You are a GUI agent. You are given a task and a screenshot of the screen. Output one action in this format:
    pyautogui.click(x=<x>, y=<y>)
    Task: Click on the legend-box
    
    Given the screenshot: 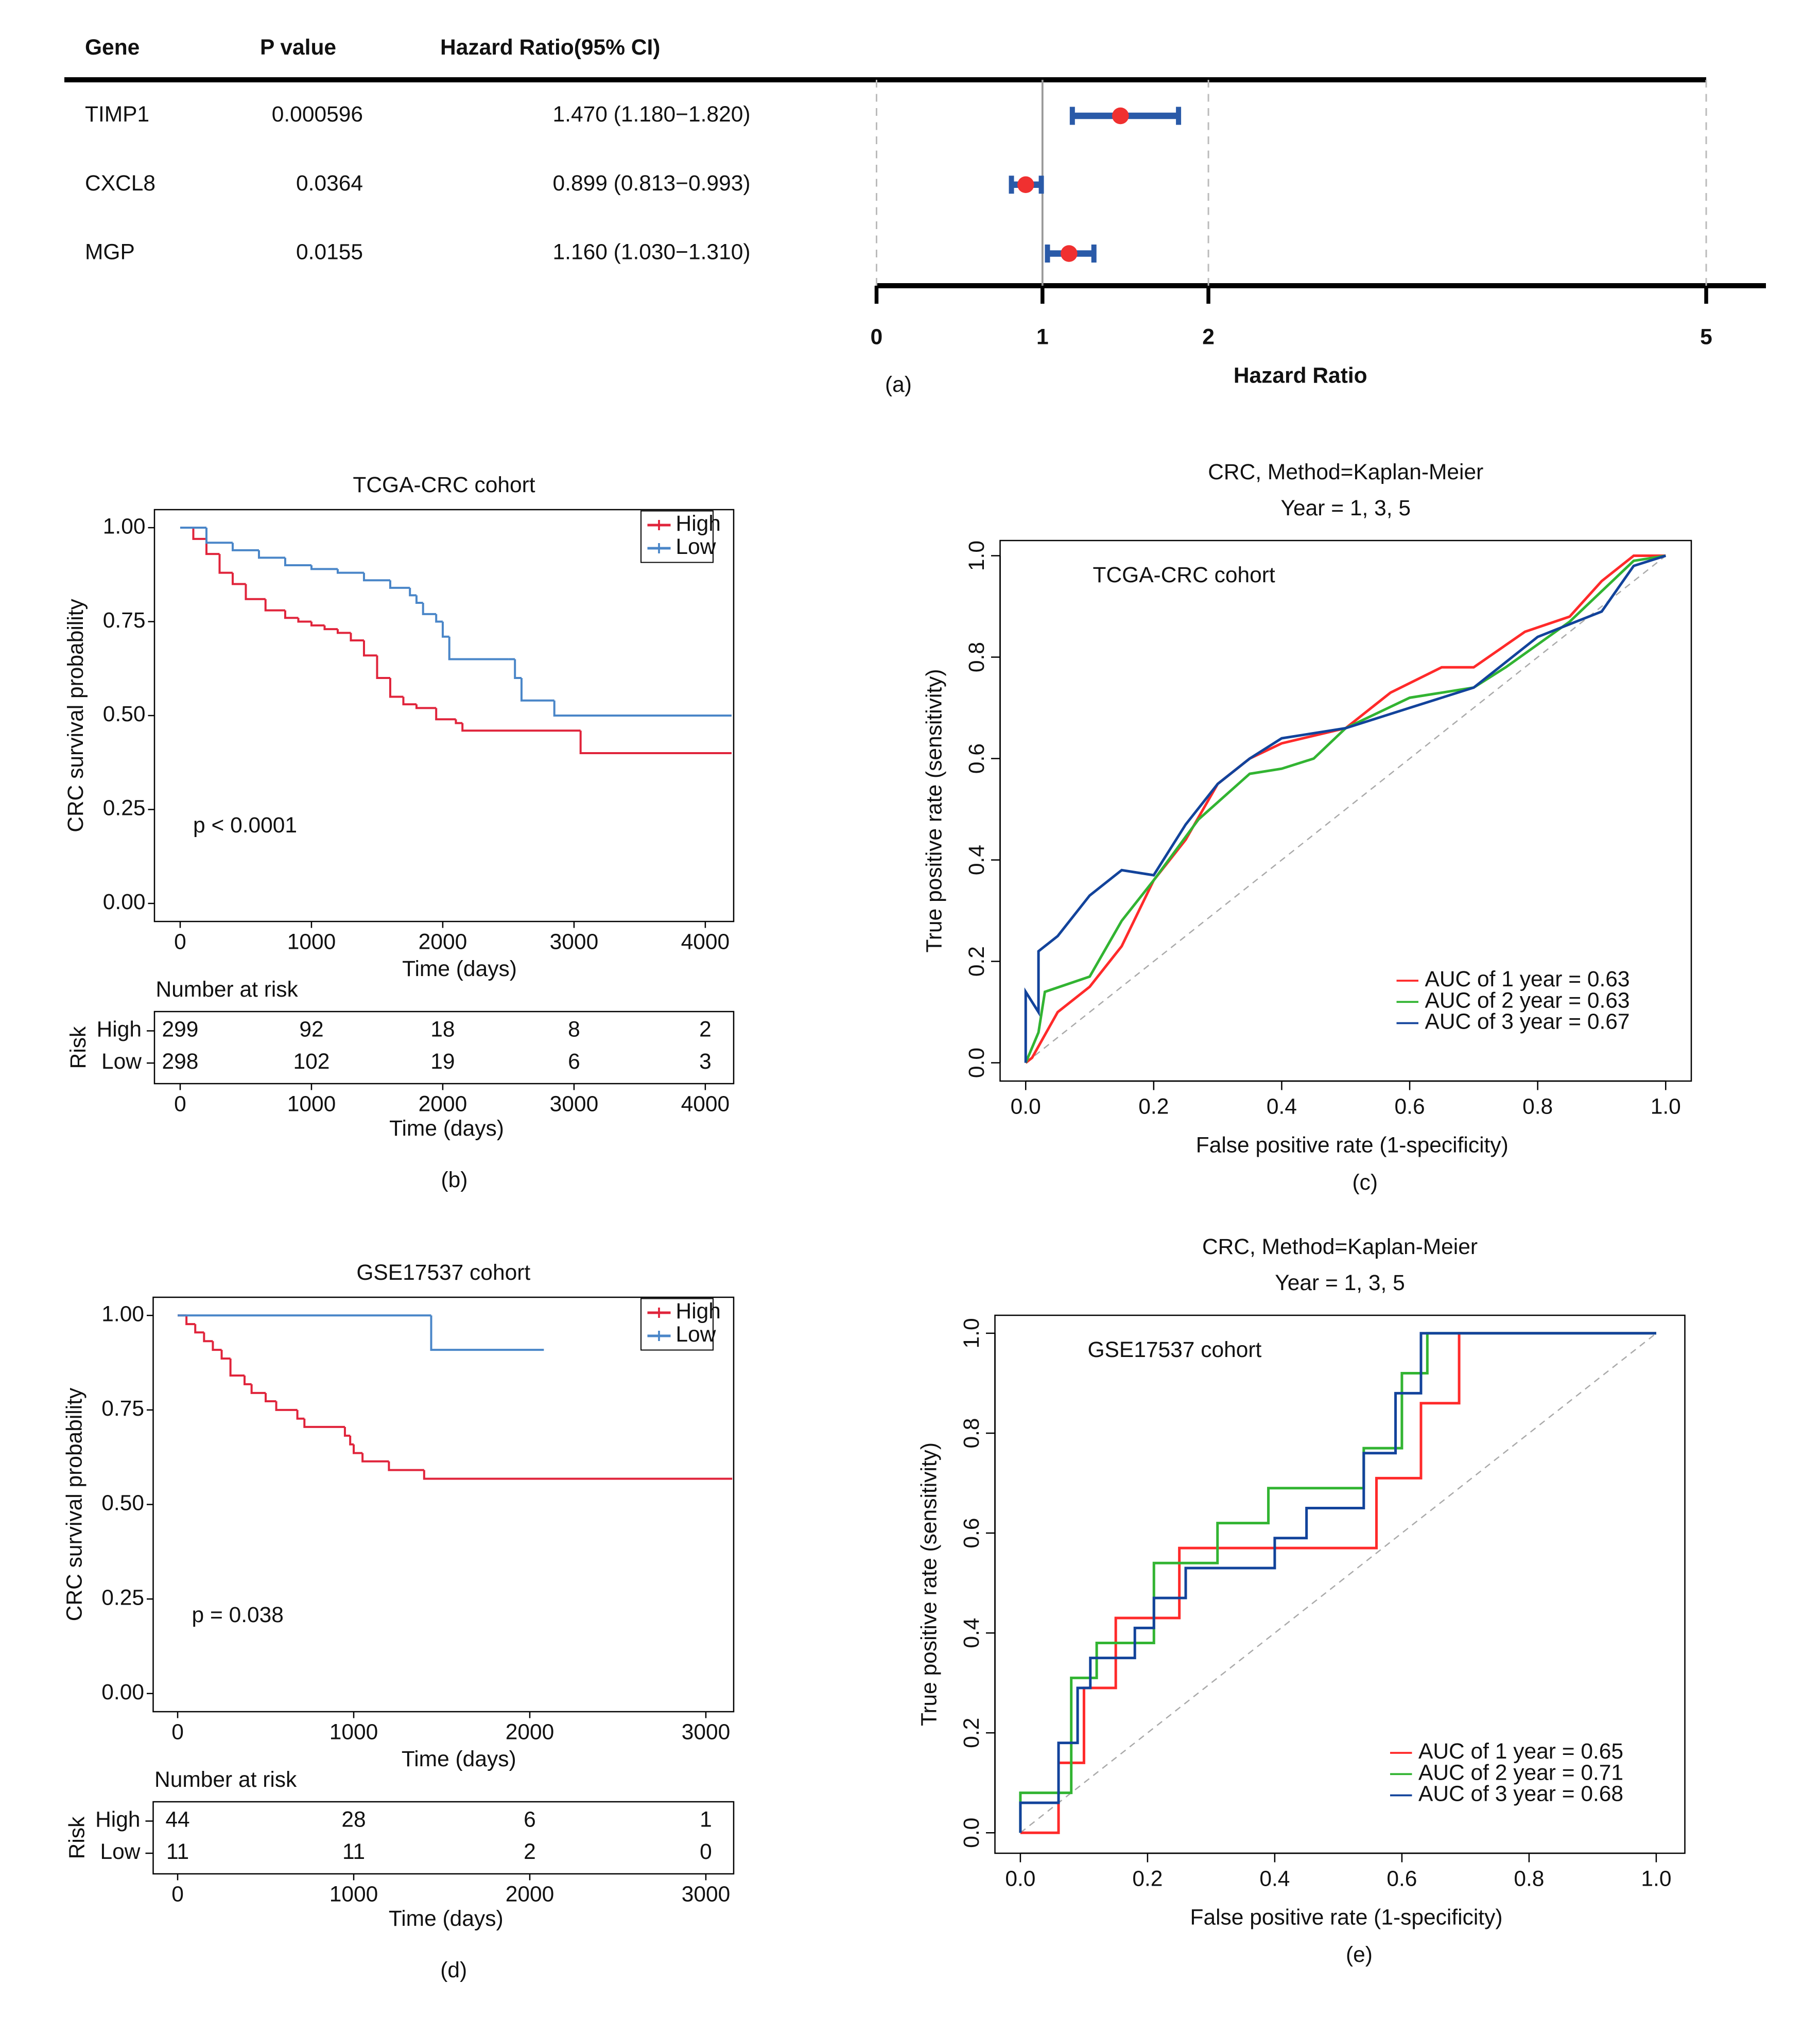 What is the action you would take?
    pyautogui.click(x=677, y=1324)
    